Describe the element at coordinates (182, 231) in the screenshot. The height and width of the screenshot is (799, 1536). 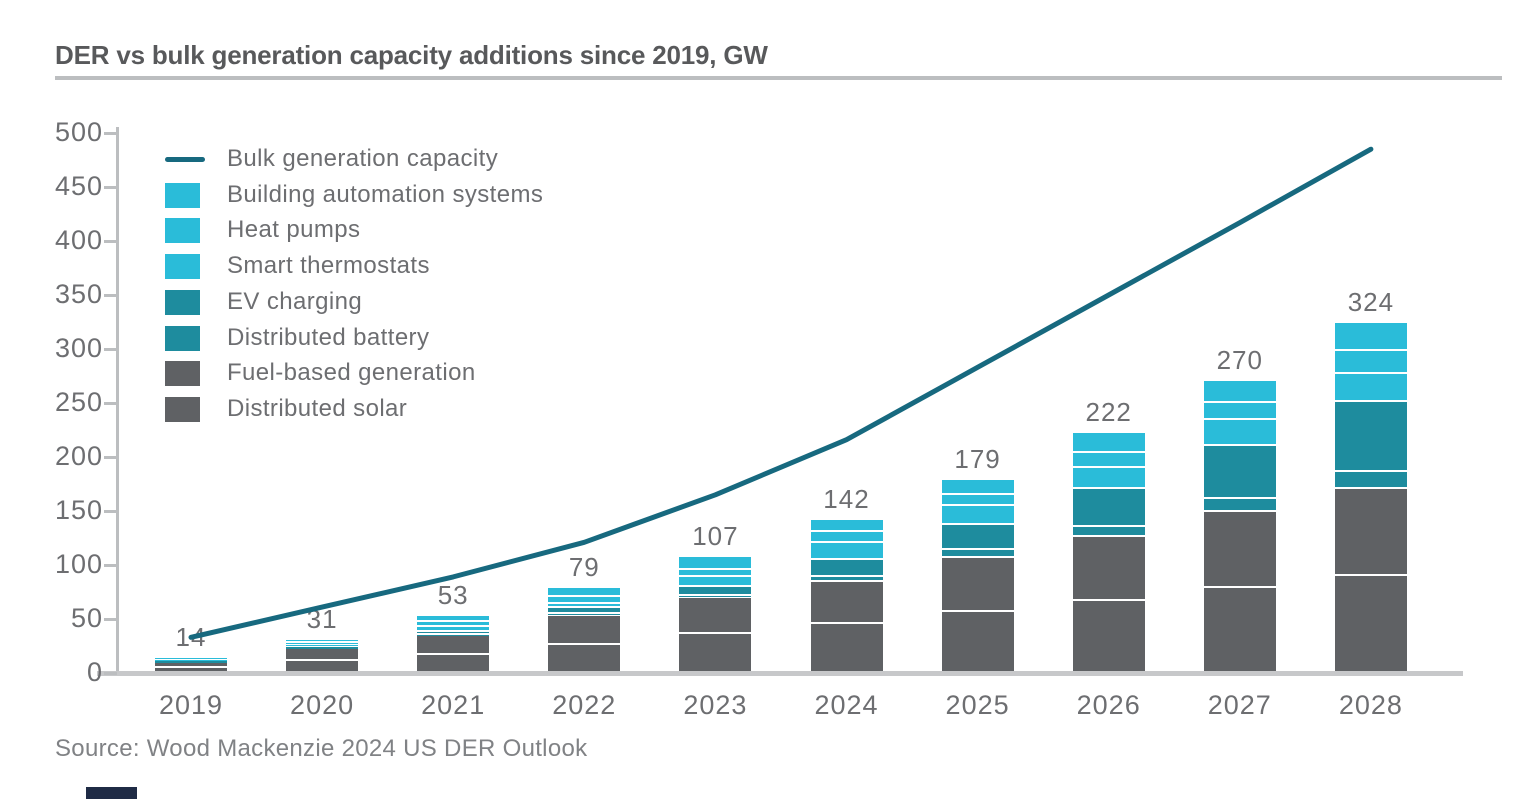
I see `legend-swatch-heat-pumps` at that location.